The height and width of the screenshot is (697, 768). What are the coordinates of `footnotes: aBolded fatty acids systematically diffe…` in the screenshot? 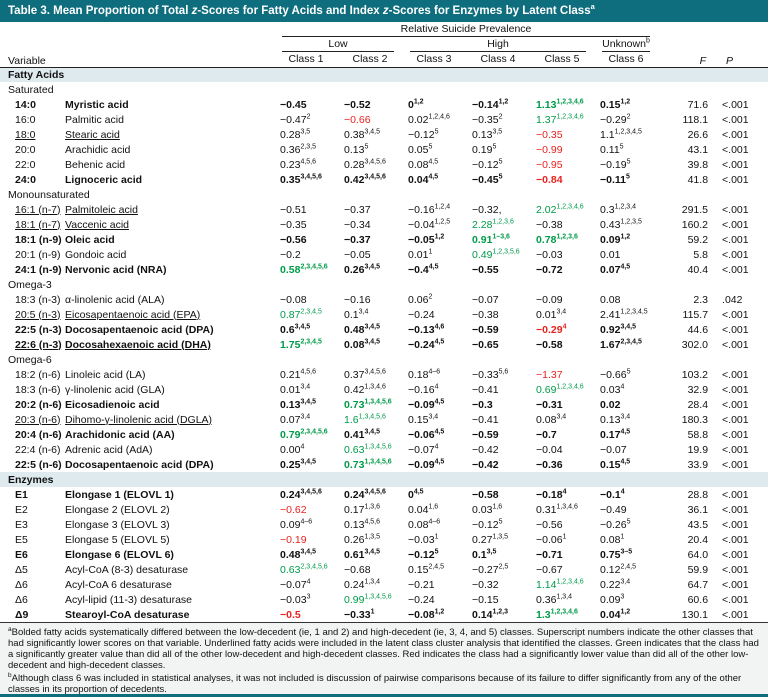 It's located at (384, 658).